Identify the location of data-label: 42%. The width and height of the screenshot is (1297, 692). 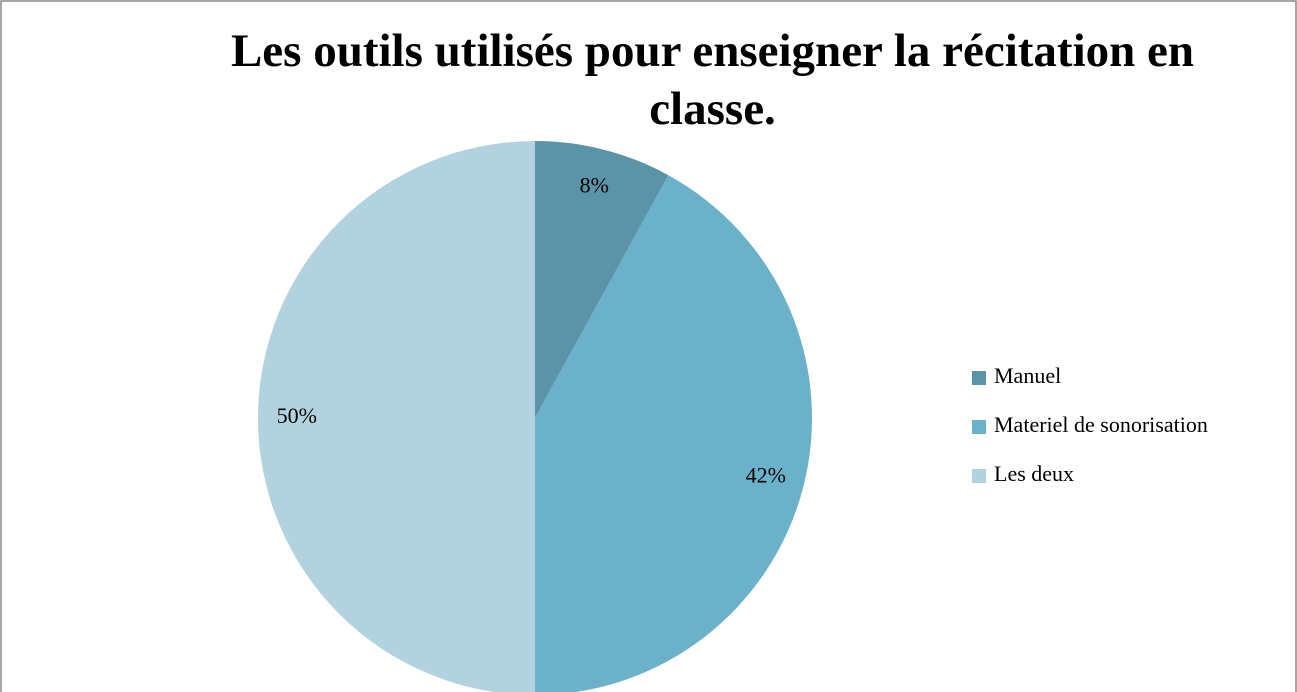
(766, 474).